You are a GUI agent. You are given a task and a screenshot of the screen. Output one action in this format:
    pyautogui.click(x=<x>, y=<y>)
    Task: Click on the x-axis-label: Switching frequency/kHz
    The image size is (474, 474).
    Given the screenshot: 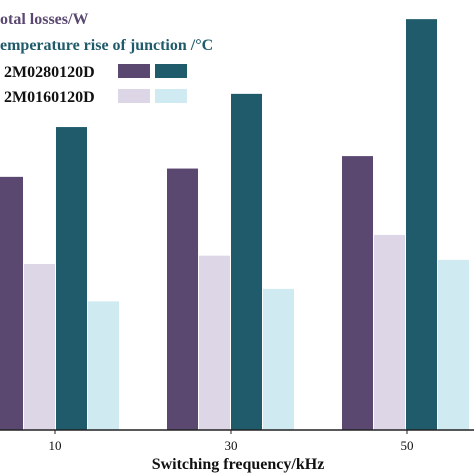 What is the action you would take?
    pyautogui.click(x=238, y=464)
    